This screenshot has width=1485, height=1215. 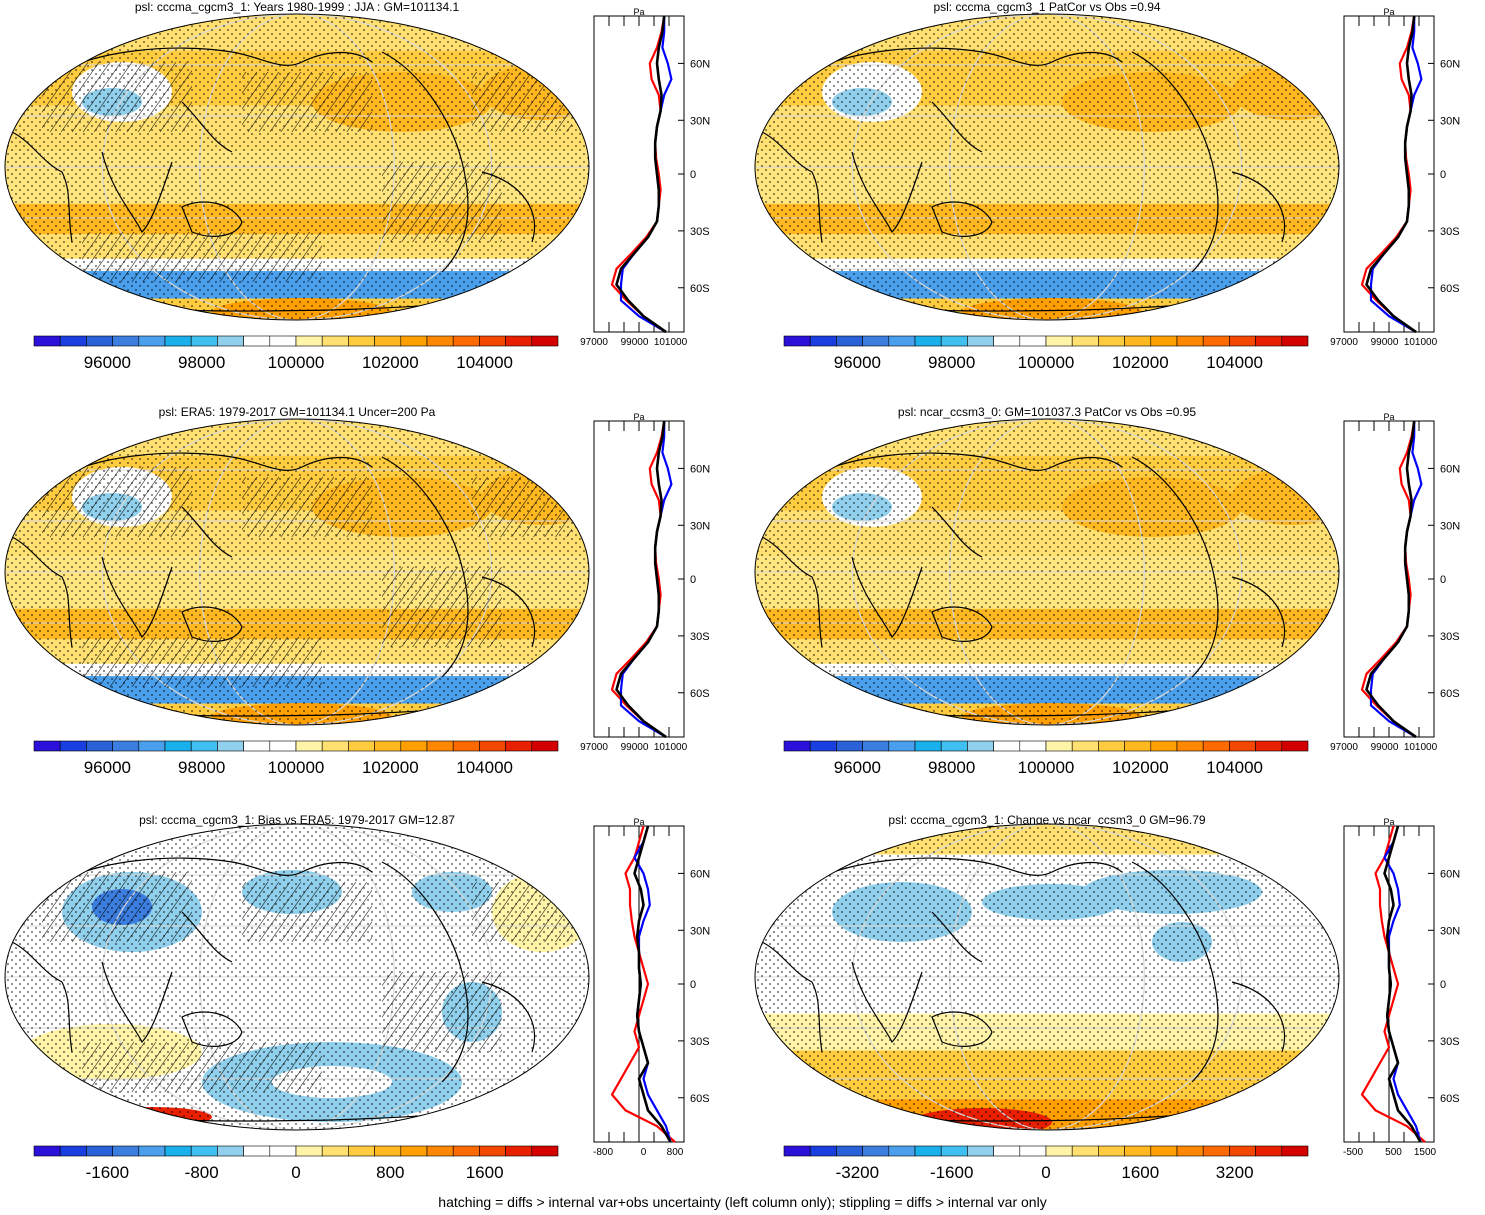 What do you see at coordinates (651, 987) in the screenshot?
I see `zonal-profile: Pa 60N 30N 0 30S 60S -800 0 800` at bounding box center [651, 987].